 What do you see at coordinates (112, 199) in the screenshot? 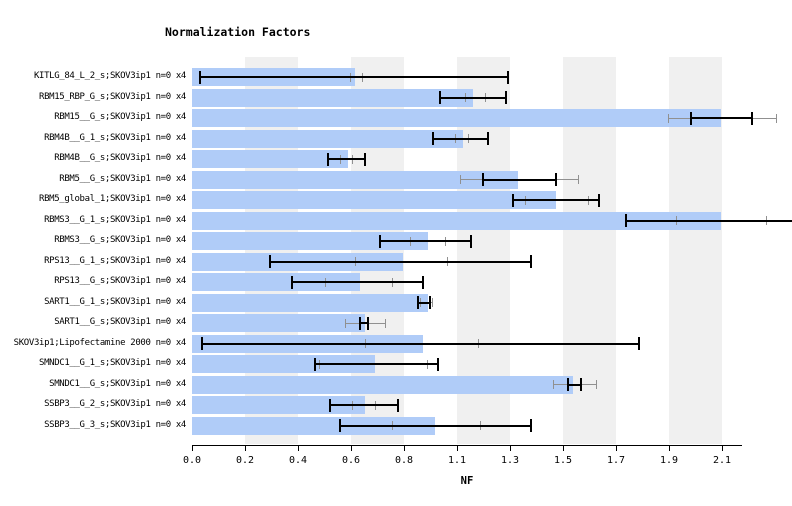
I see `row-label: RBM5_global_1;SKOV3ip1 n=0 x4` at bounding box center [112, 199].